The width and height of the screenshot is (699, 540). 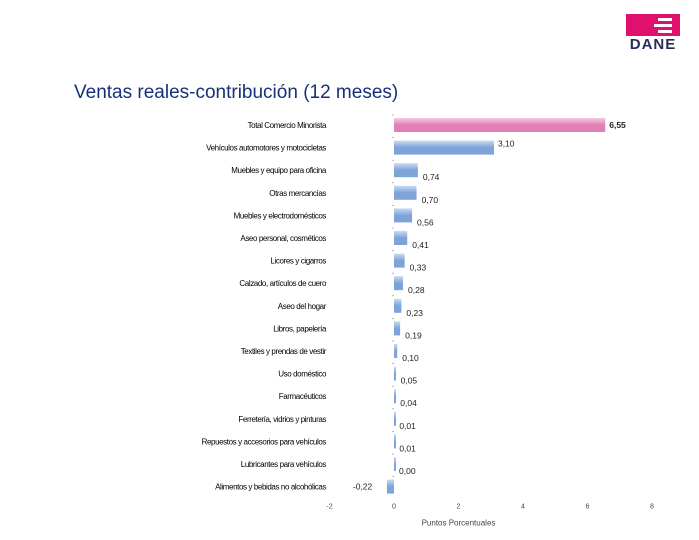 What do you see at coordinates (236, 92) in the screenshot?
I see `chart-title: Ventas reales-contribución (12 meses)` at bounding box center [236, 92].